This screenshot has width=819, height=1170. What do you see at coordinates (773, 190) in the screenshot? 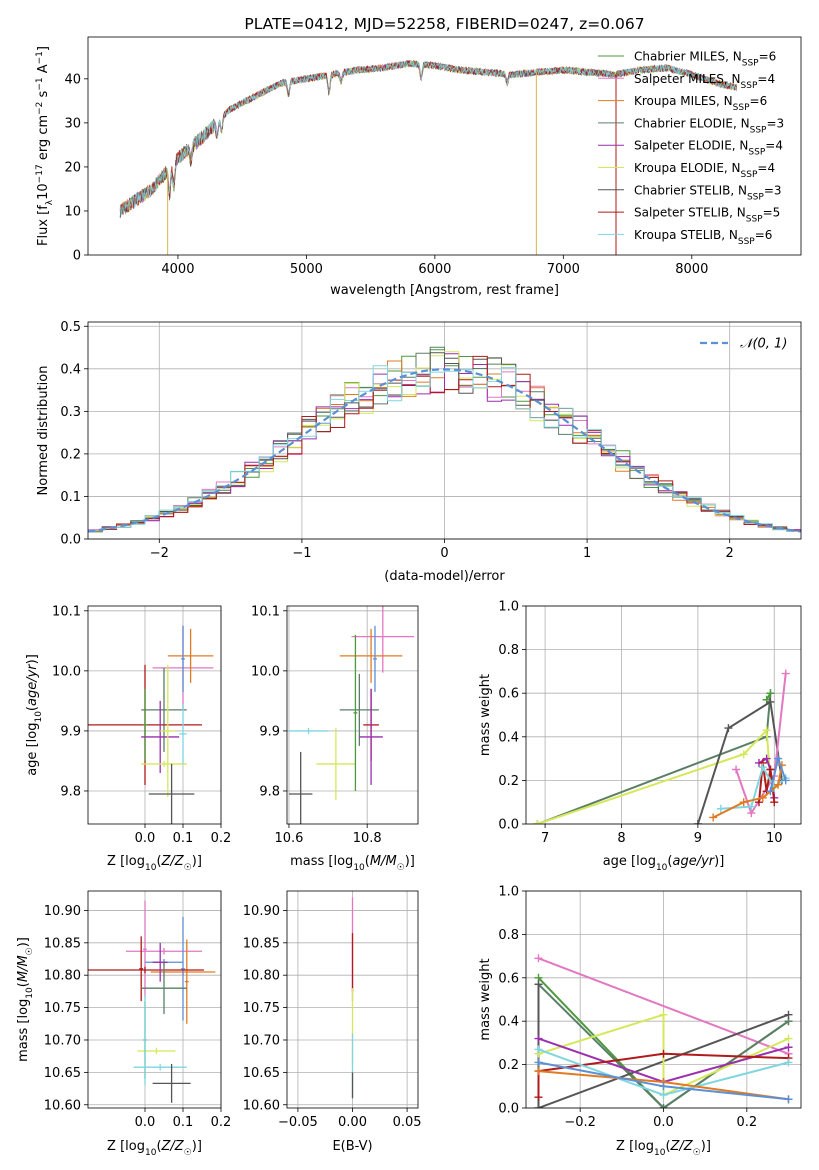
I see `label-part: =3` at bounding box center [773, 190].